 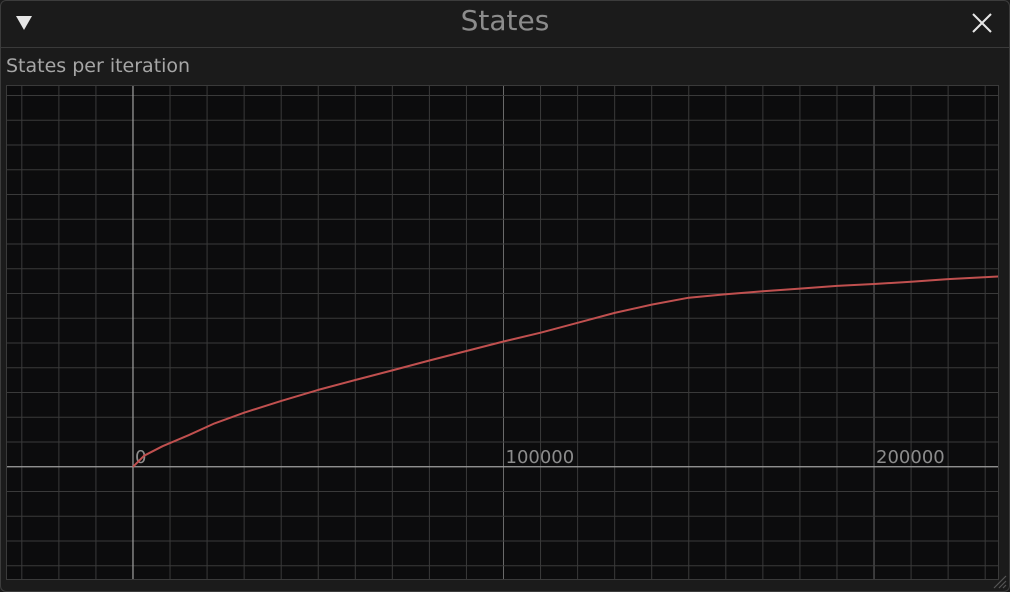 I want to click on window-title: States, so click(x=505, y=20).